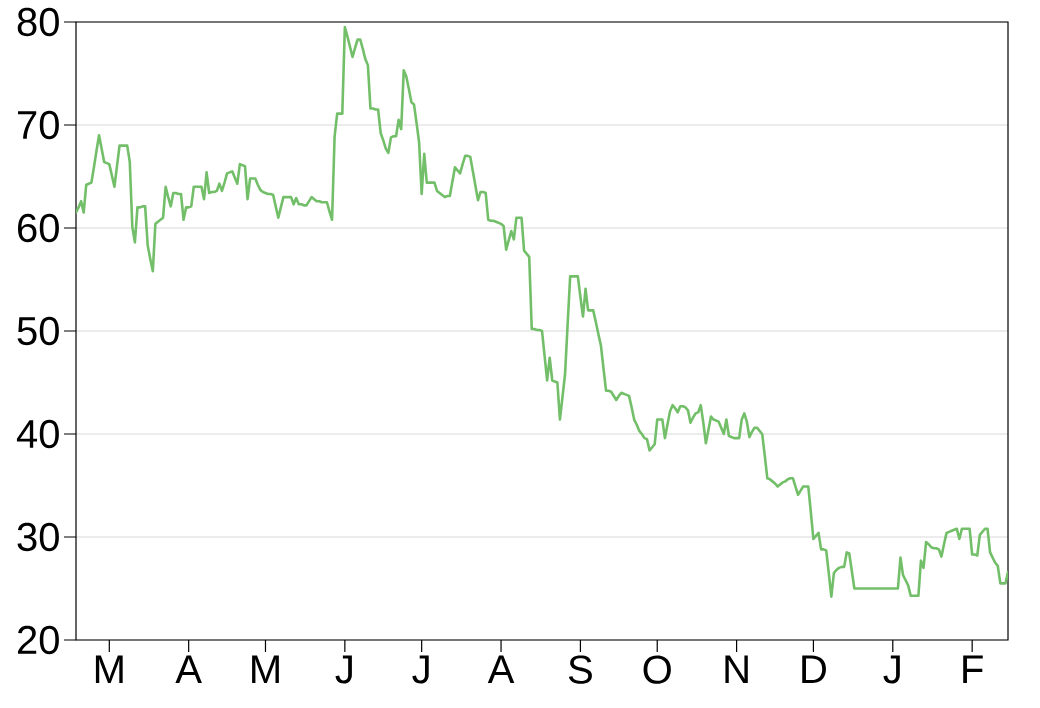 The width and height of the screenshot is (1040, 708). What do you see at coordinates (814, 669) in the screenshot?
I see `x-tick-label: D` at bounding box center [814, 669].